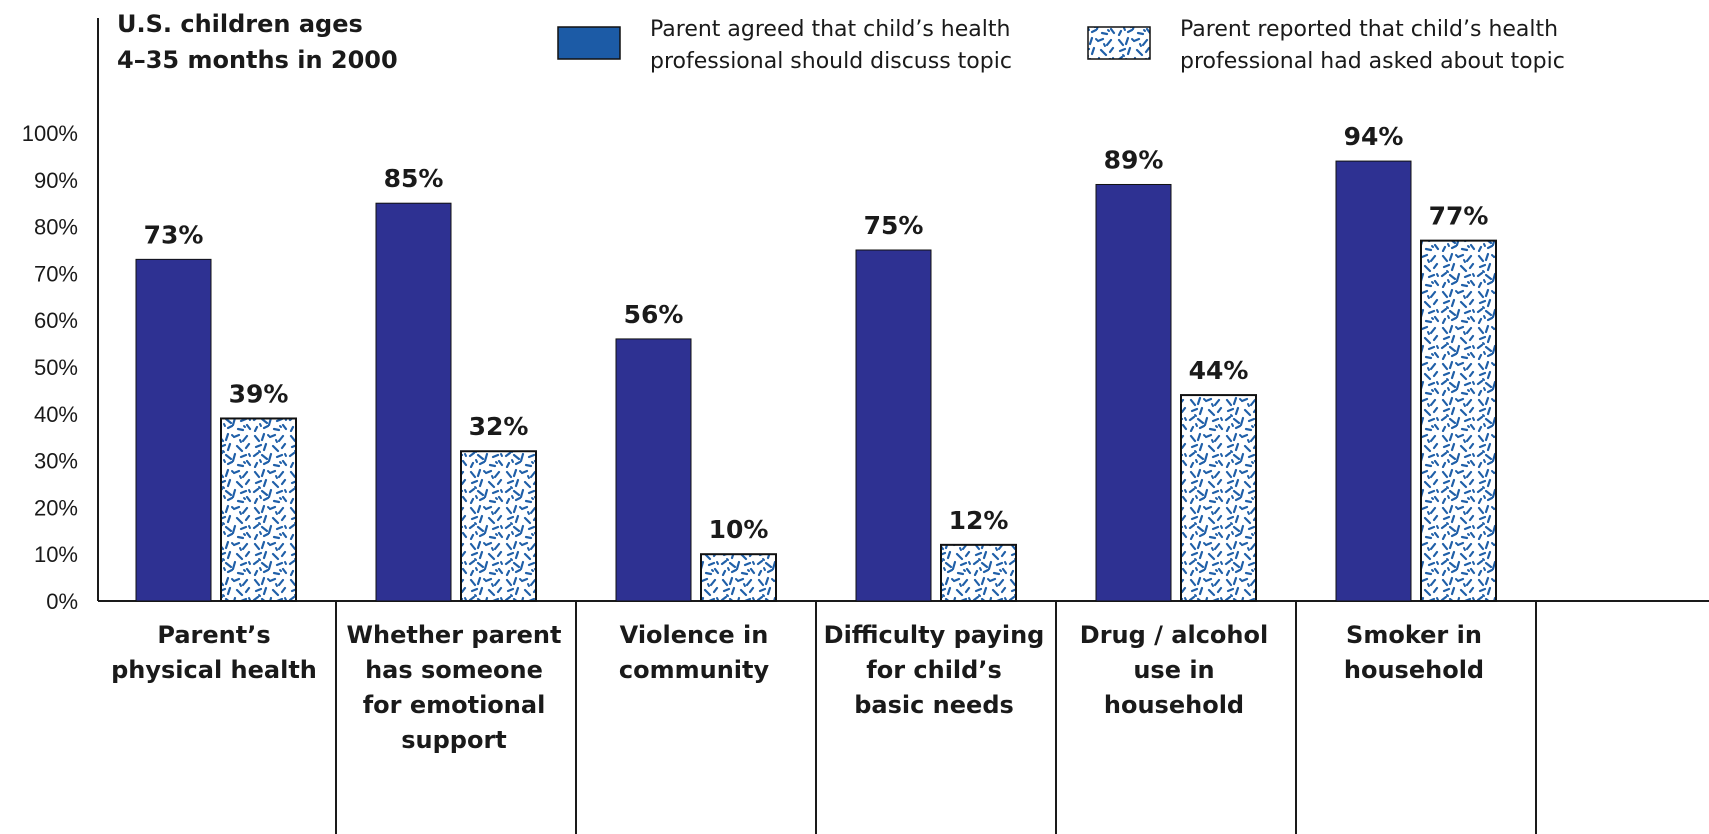 This screenshot has height=834, width=1709. Describe the element at coordinates (56, 180) in the screenshot. I see `y-tick-label: 90%` at that location.